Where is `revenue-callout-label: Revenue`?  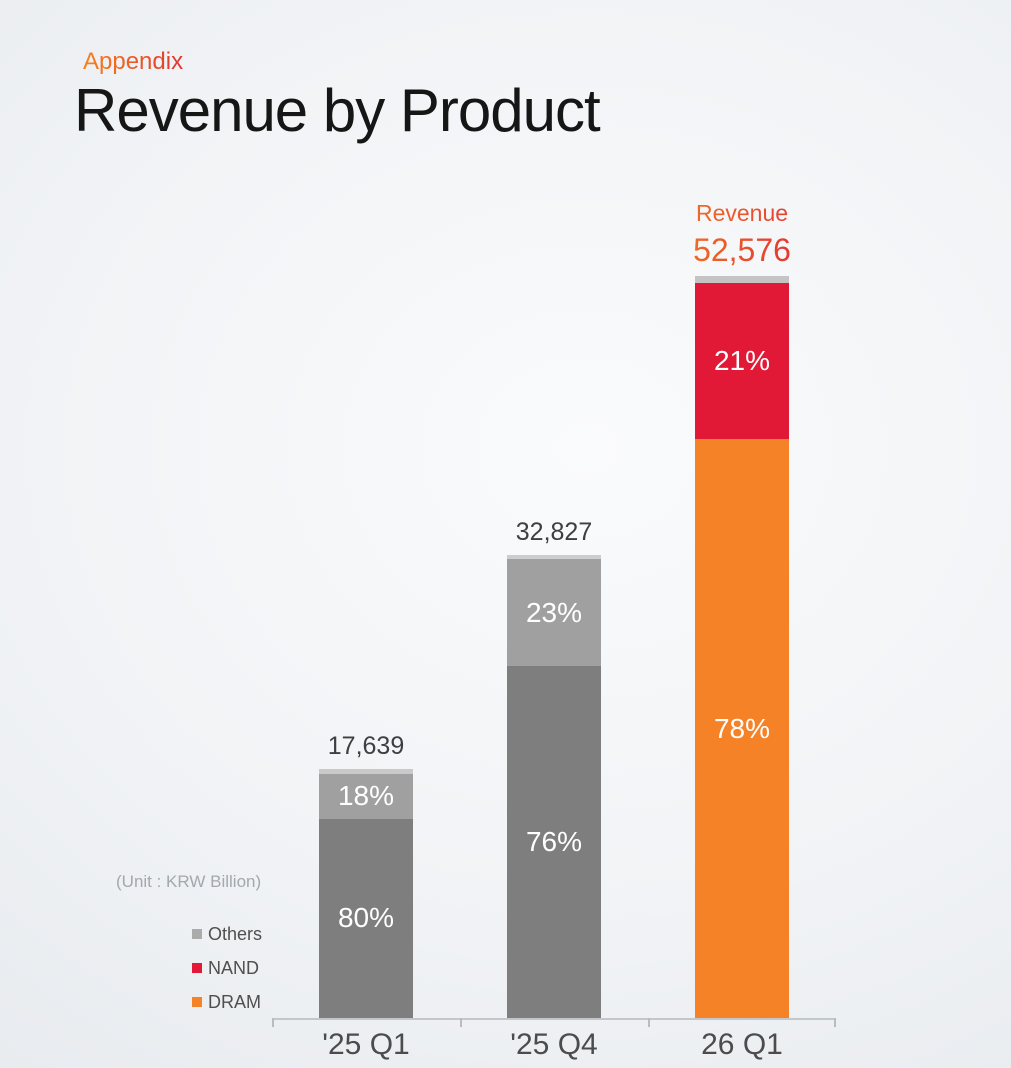
revenue-callout-label: Revenue is located at coordinates (742, 213).